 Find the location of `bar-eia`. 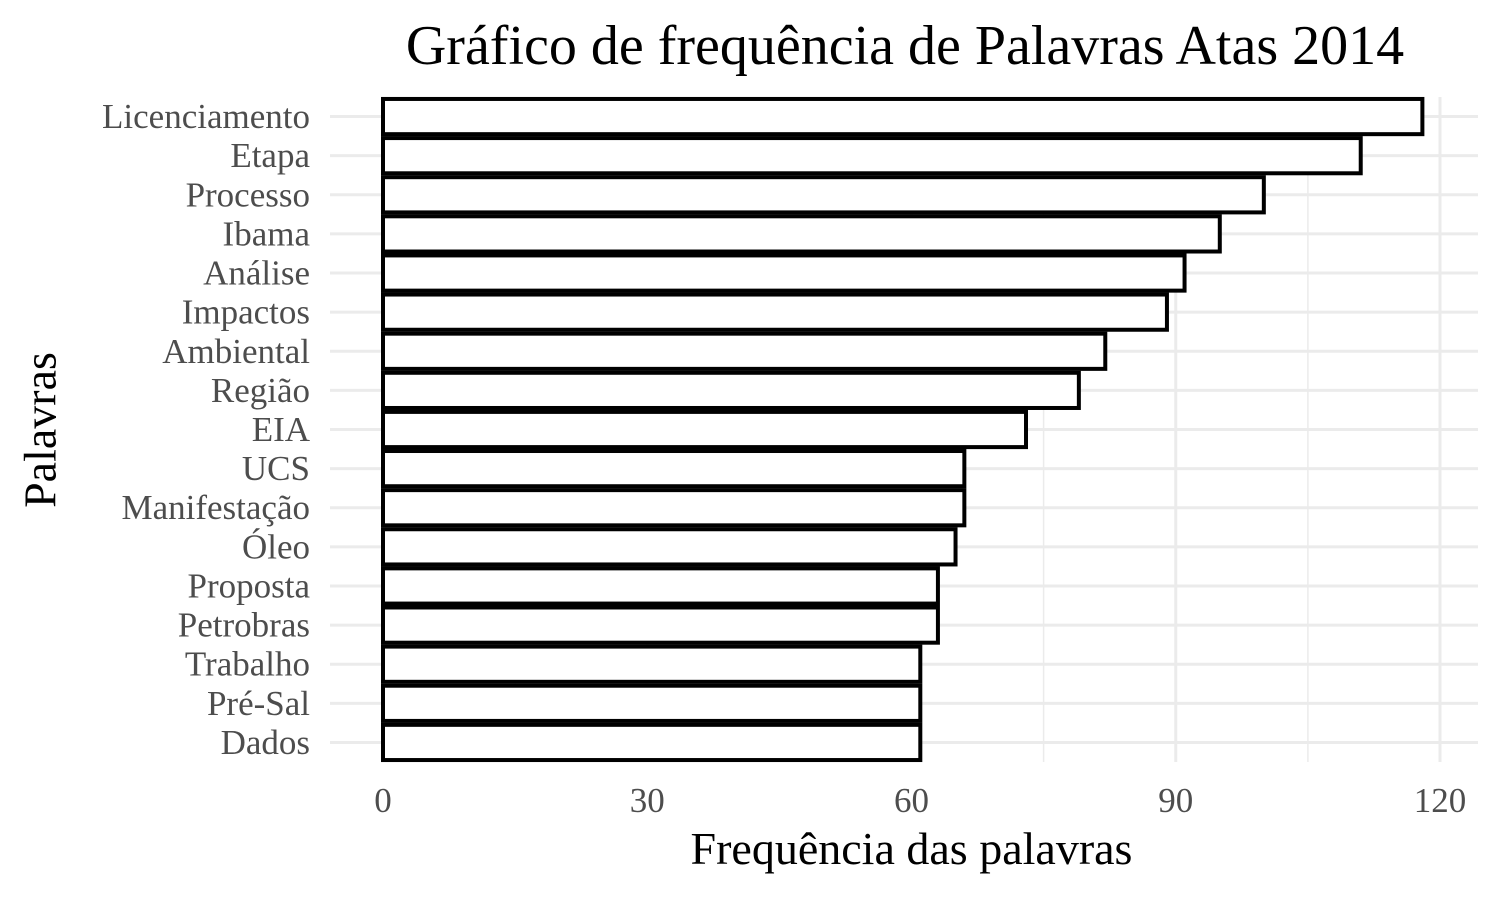

bar-eia is located at coordinates (705, 429).